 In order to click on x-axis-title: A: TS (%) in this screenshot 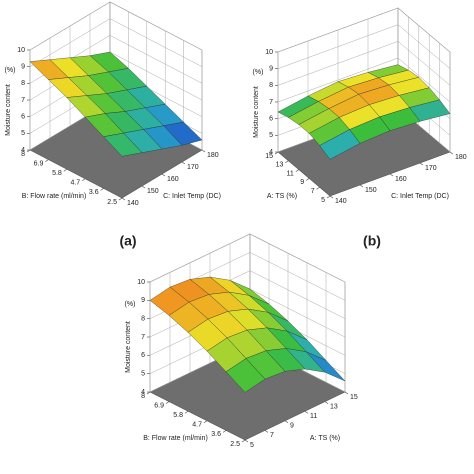, I will do `click(282, 196)`.